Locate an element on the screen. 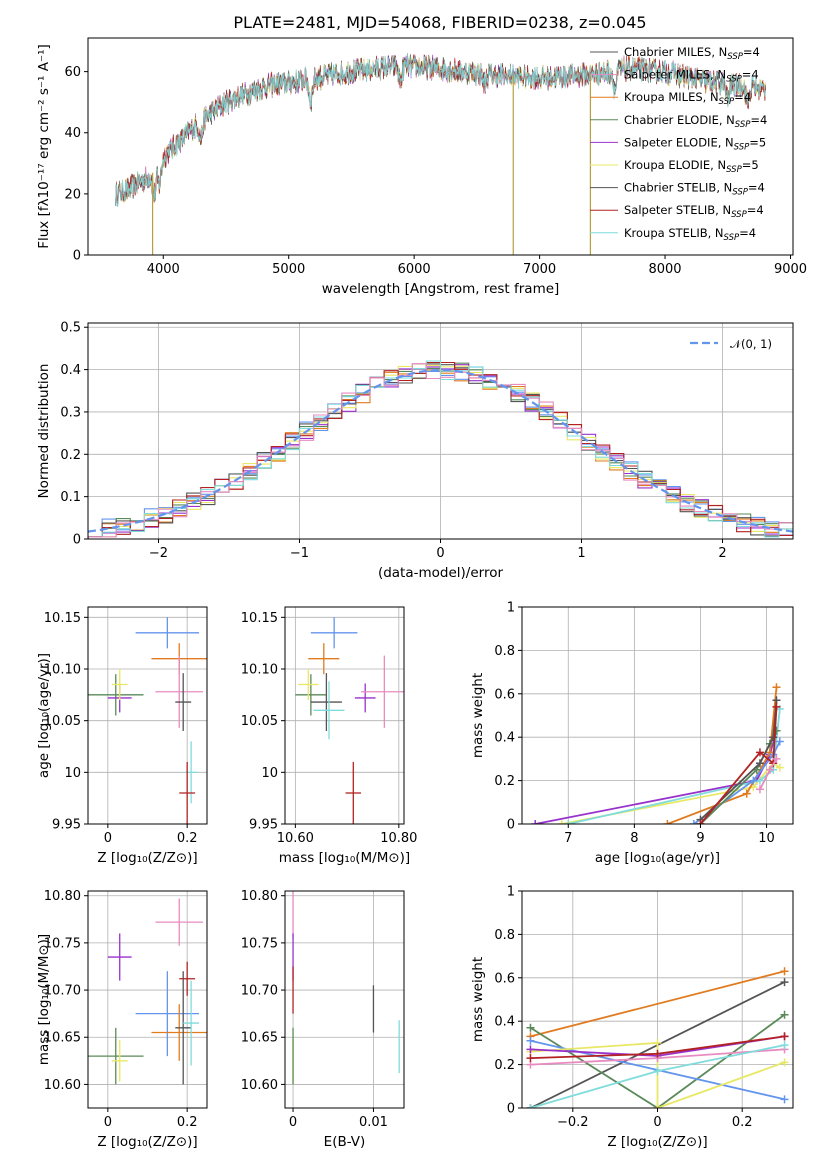 This screenshot has width=819, height=1170. legend-label: Salpeter ELODIE, NSSP=5 is located at coordinates (695, 143).